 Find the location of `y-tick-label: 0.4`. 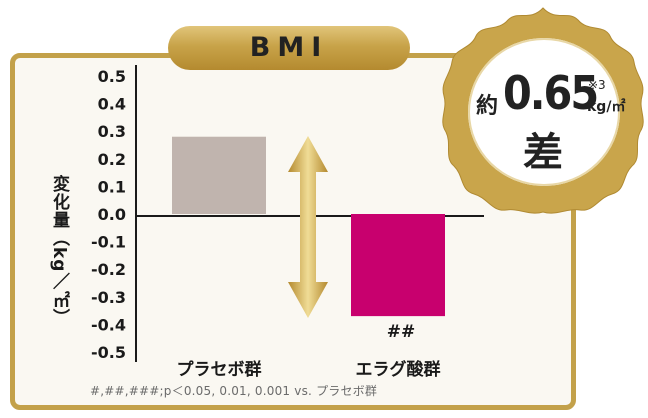

y-tick-label: 0.4 is located at coordinates (112, 104).